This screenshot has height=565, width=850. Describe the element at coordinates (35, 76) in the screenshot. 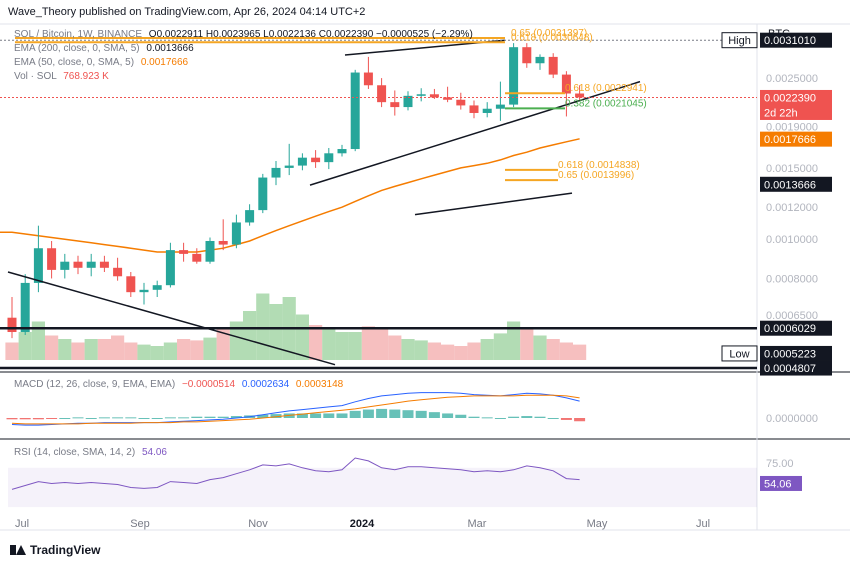

I see `legend-vol-label: Vol · SOL` at that location.